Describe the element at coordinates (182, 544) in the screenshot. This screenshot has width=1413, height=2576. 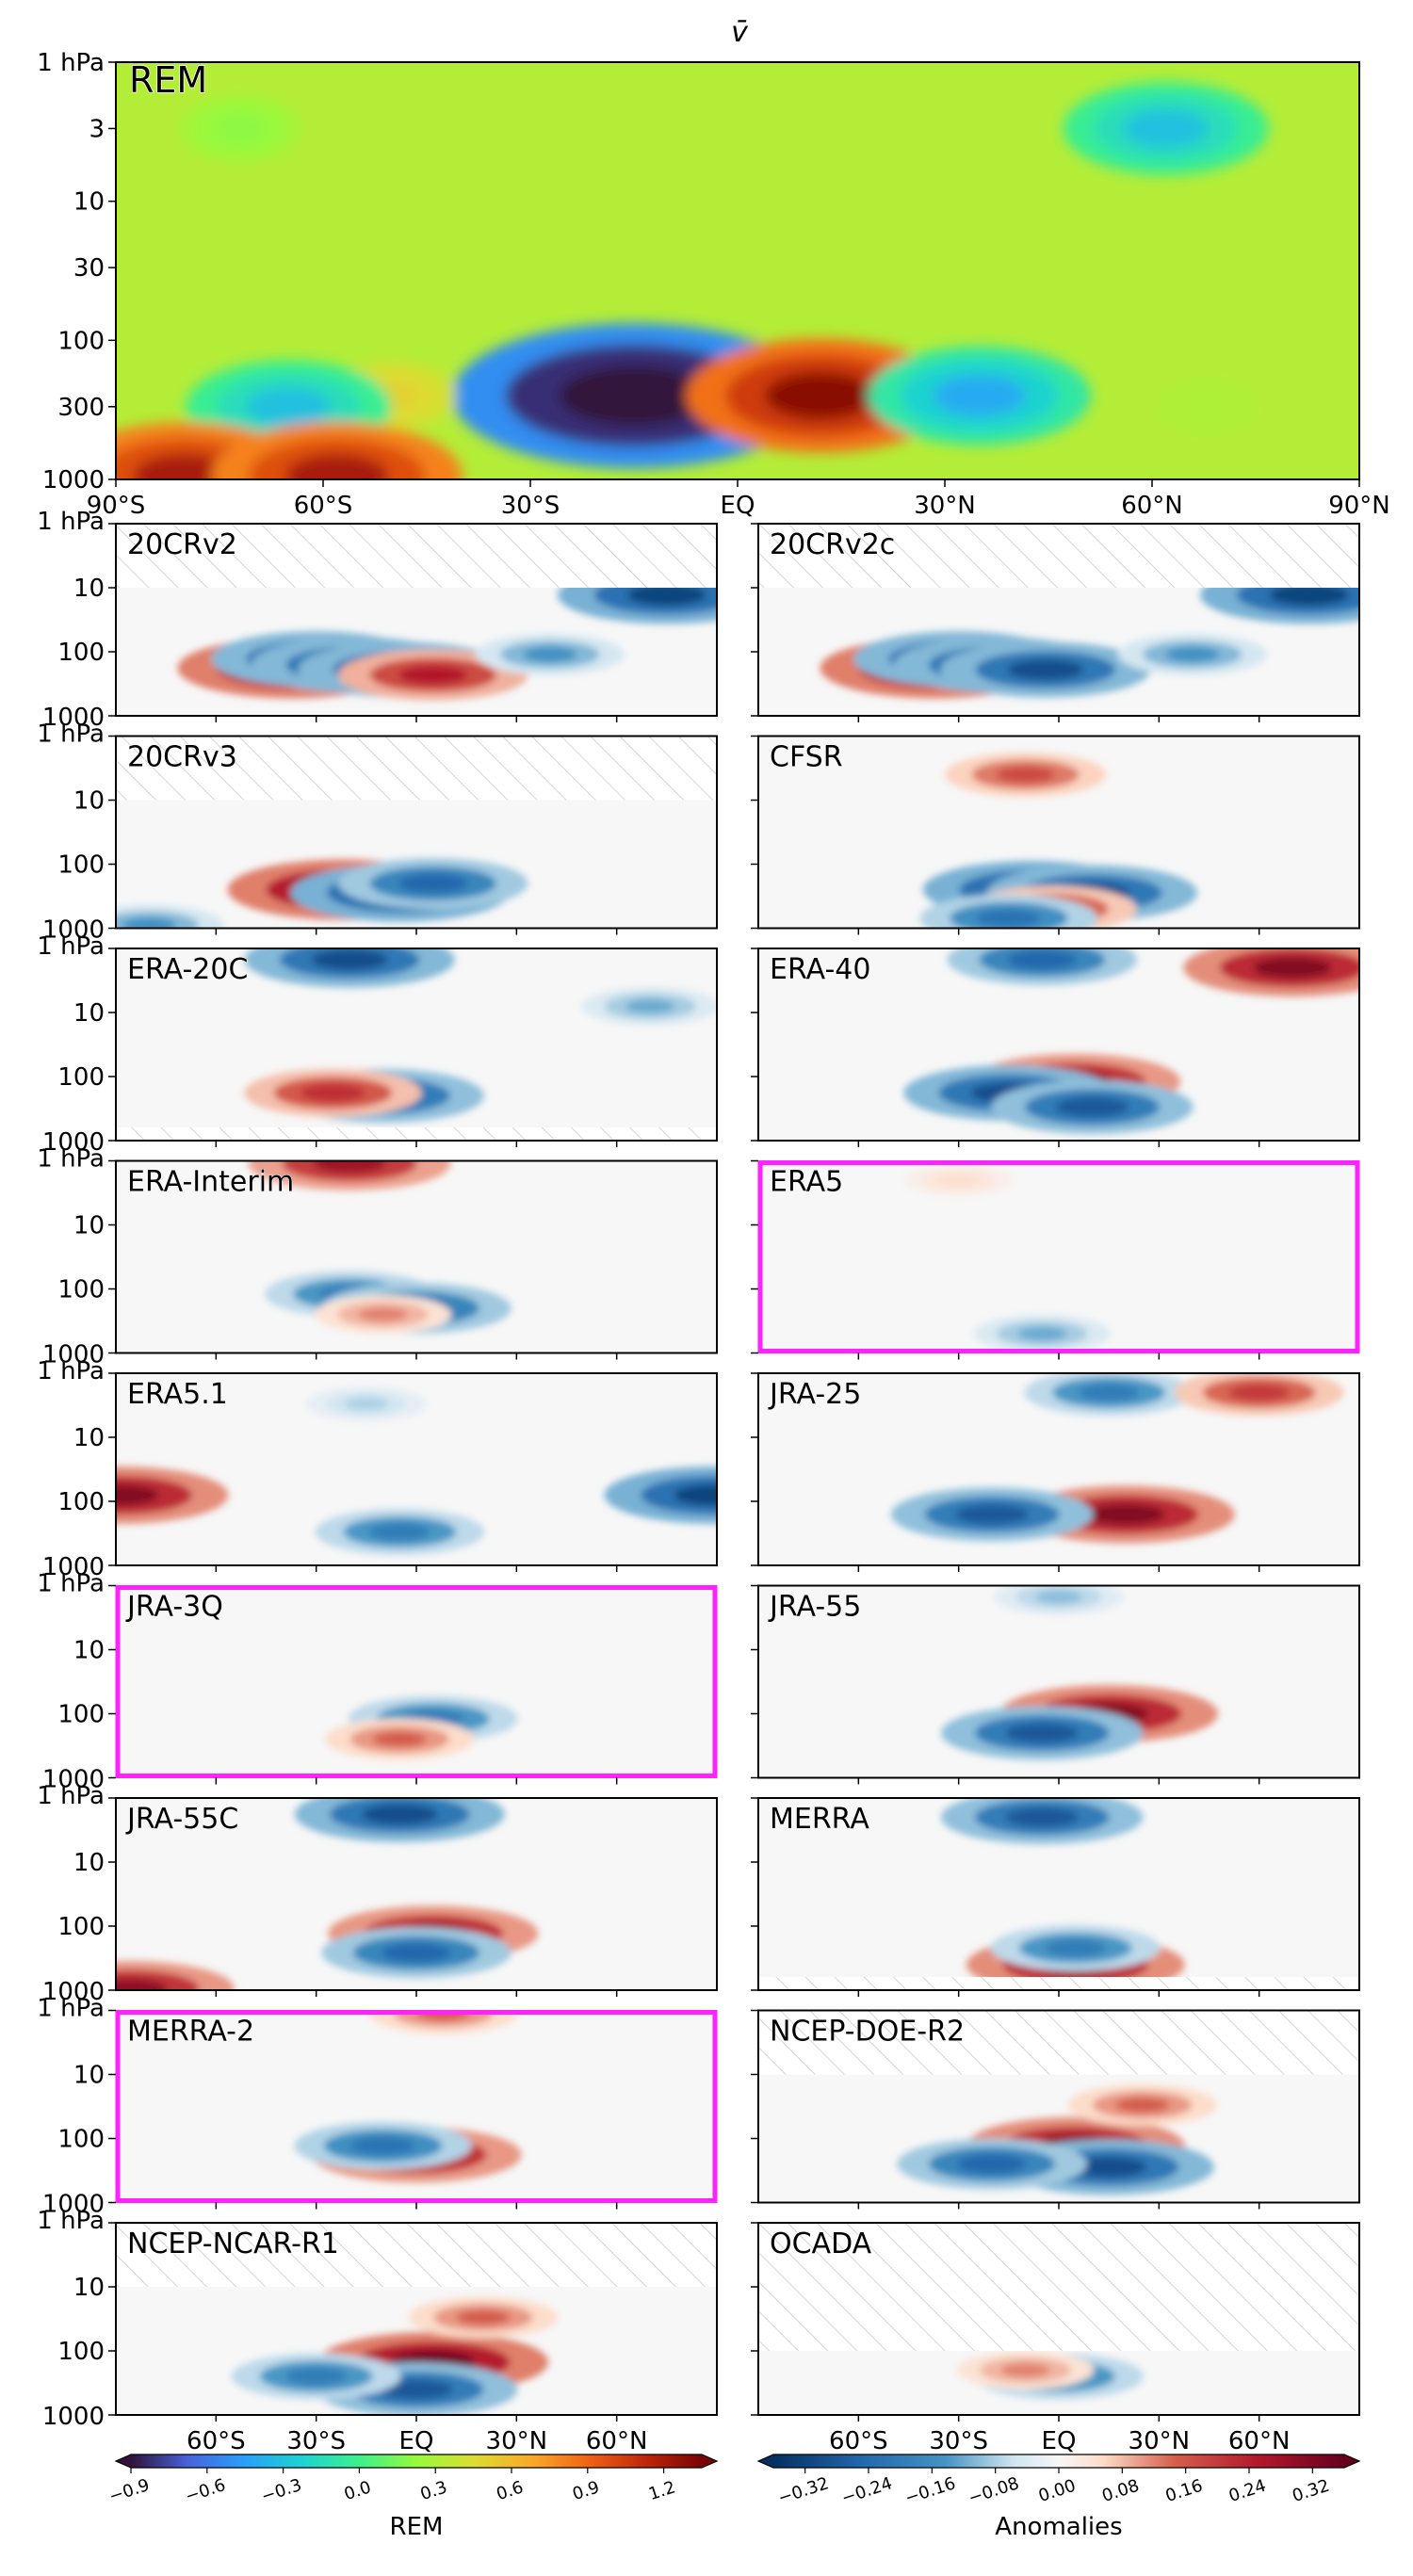
I see `panel-label: 20CRv2` at that location.